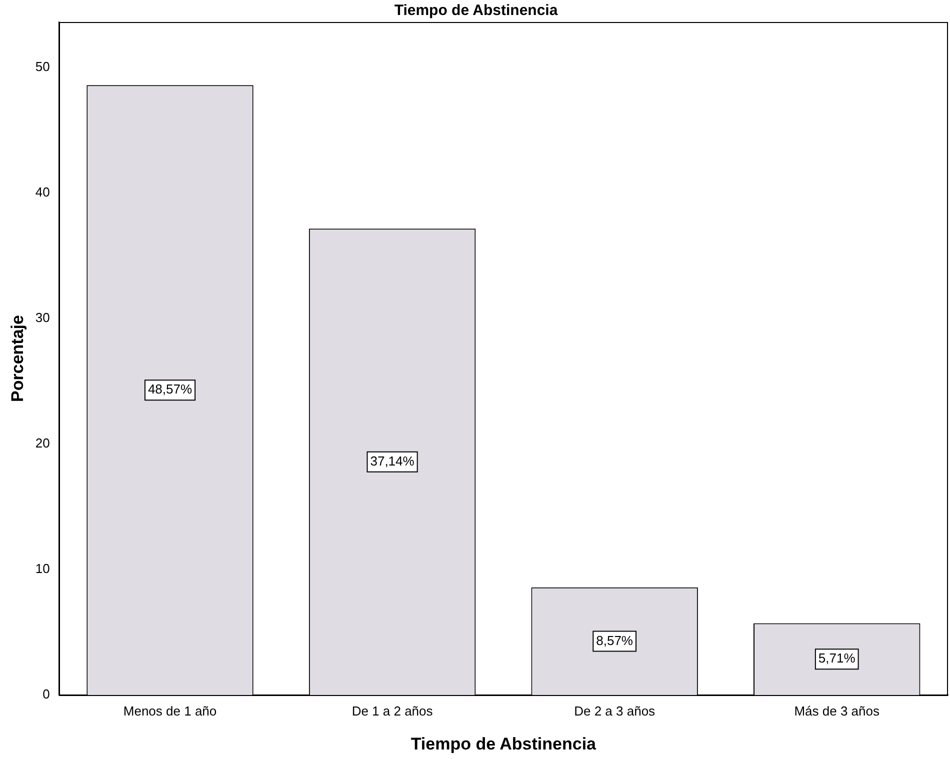 Image resolution: width=950 pixels, height=759 pixels. I want to click on data-label: 5,71%, so click(837, 658).